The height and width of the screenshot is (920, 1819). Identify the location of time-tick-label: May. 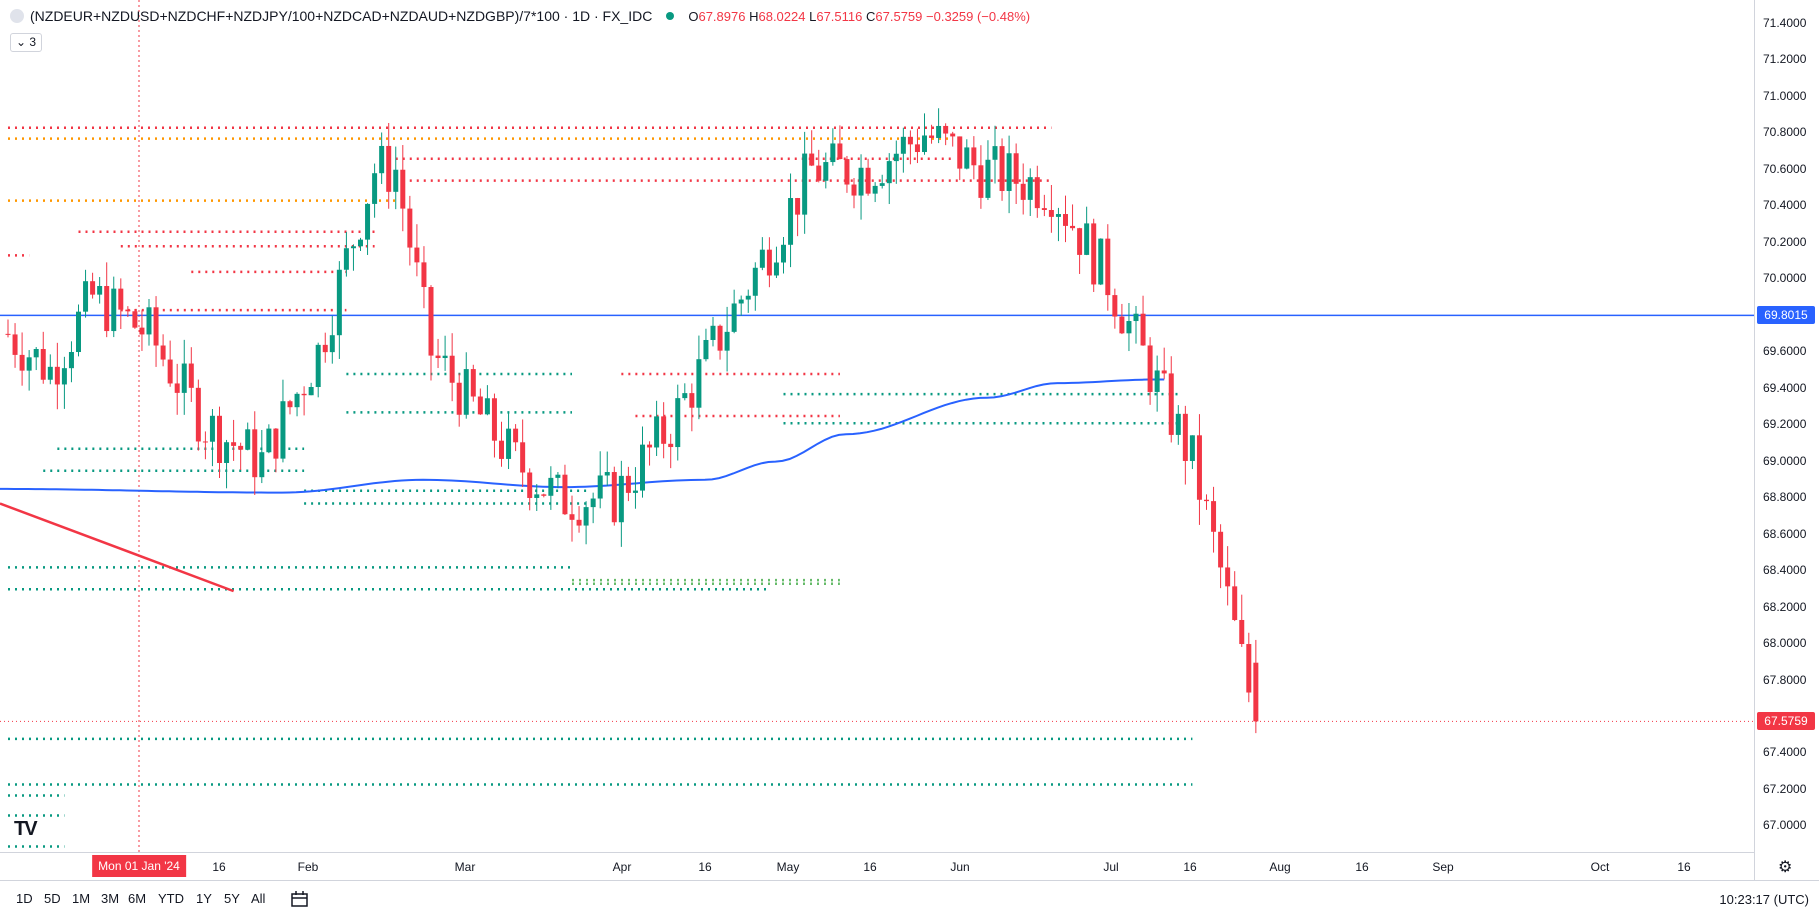
(788, 867).